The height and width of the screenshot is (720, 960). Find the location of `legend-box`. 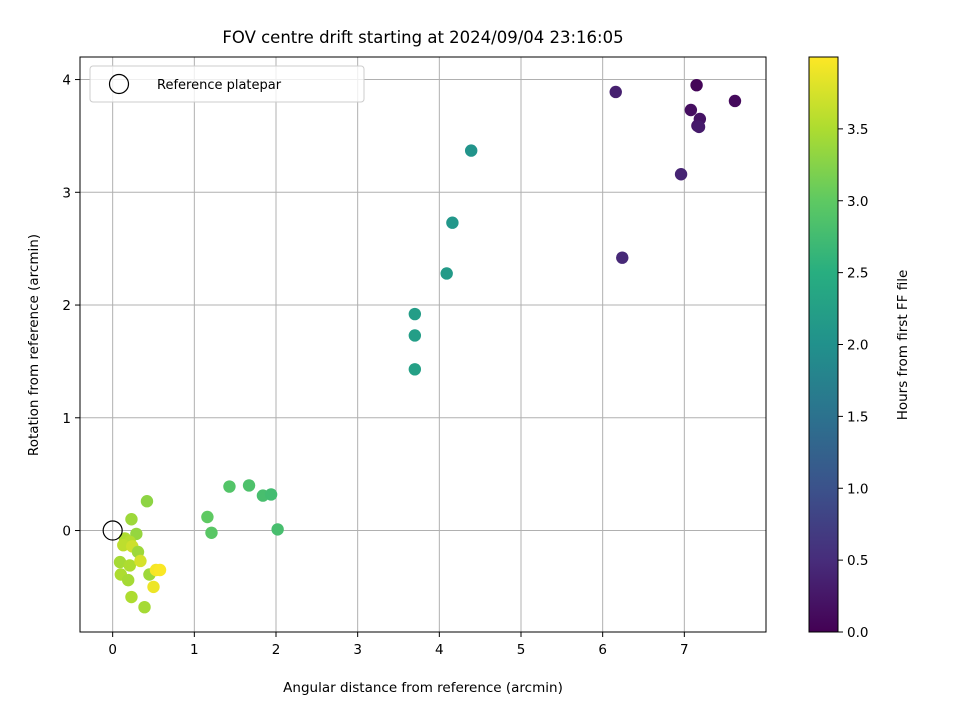

legend-box is located at coordinates (227, 84).